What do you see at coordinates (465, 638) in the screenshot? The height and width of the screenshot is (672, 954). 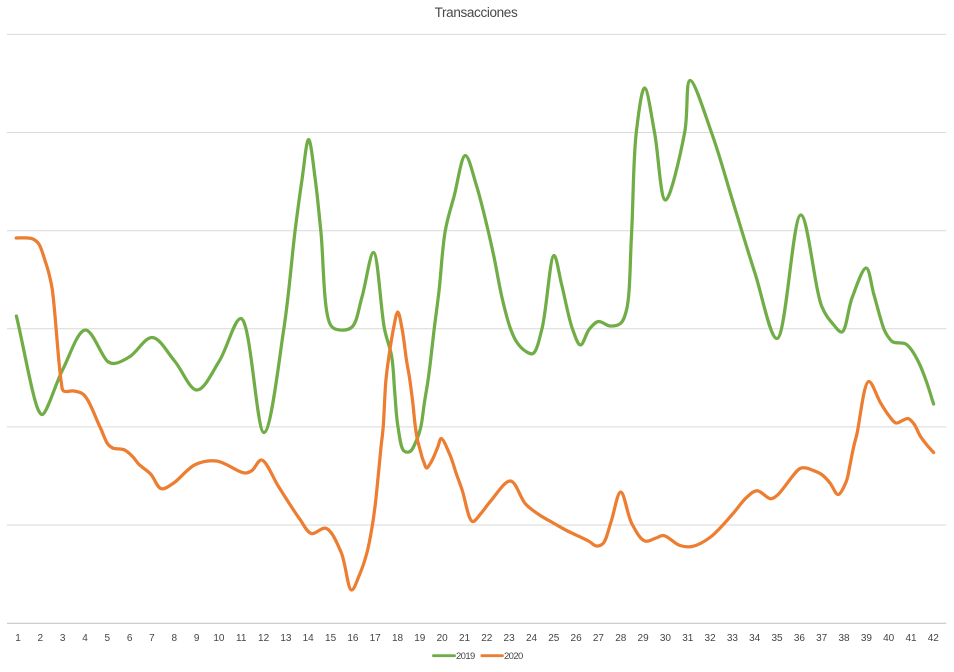 I see `svg-text: 21` at bounding box center [465, 638].